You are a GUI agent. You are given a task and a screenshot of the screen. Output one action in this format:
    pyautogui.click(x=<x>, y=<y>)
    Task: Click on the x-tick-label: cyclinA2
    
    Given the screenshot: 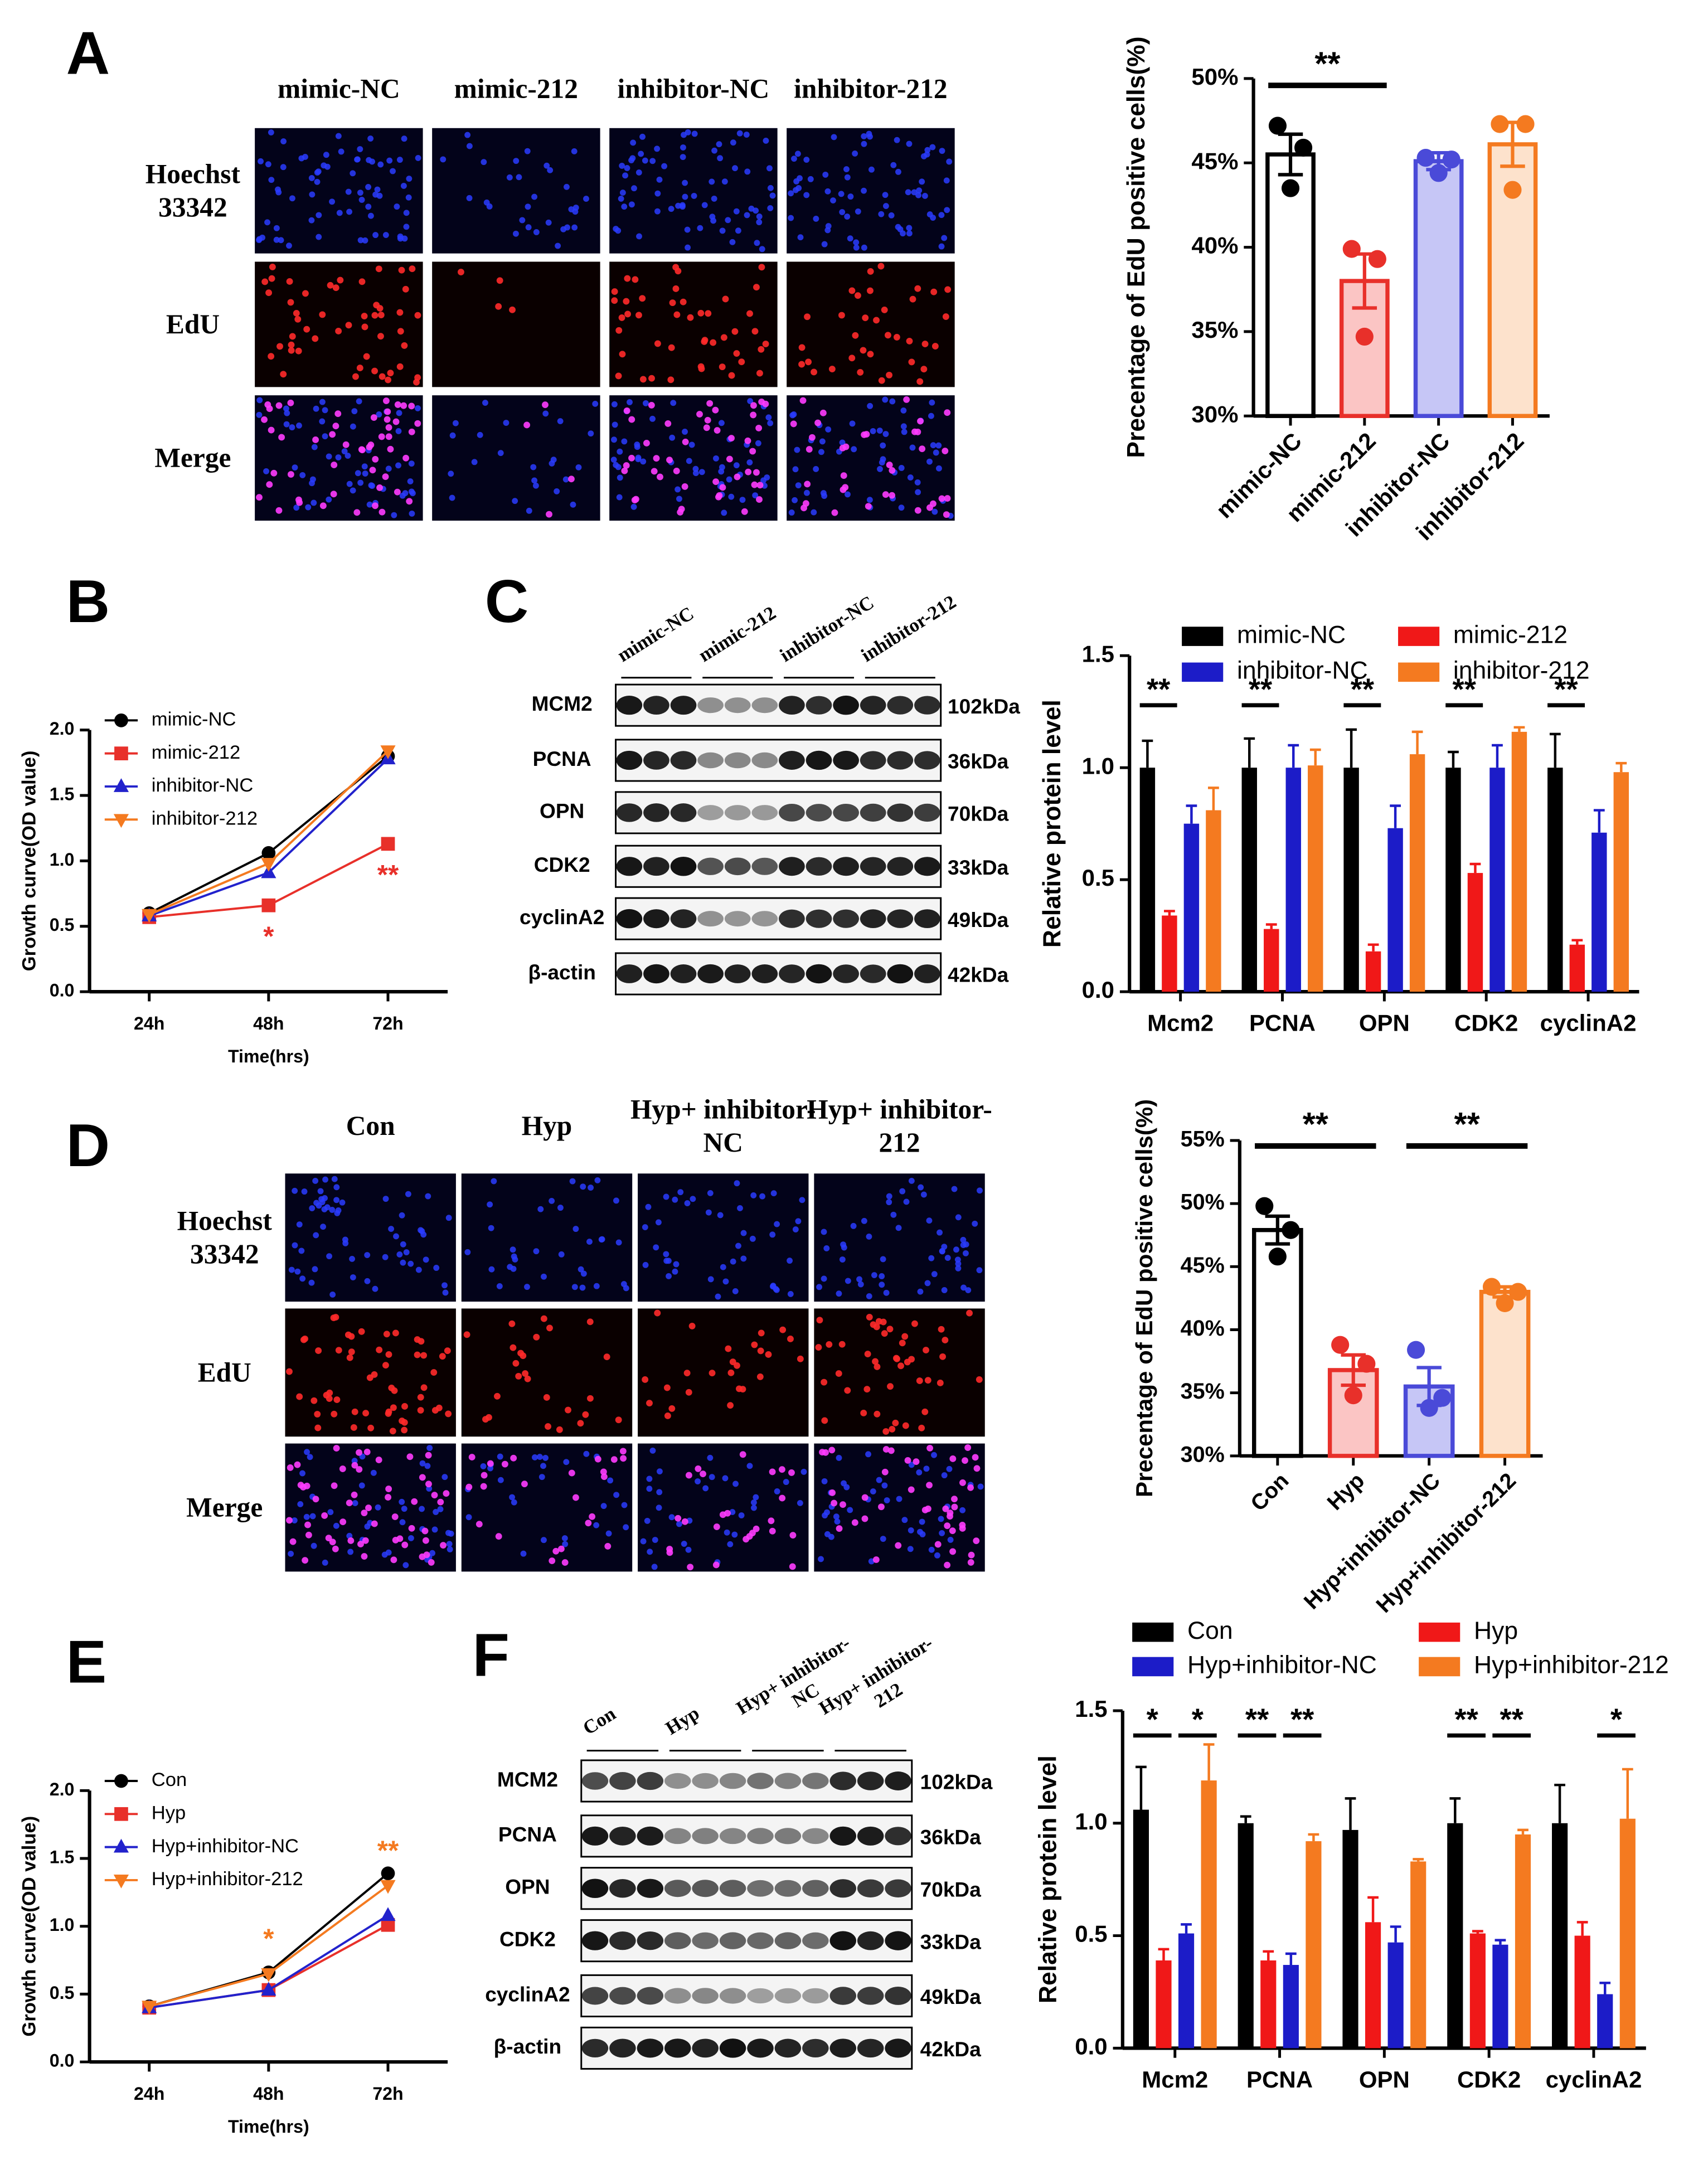 What is the action you would take?
    pyautogui.click(x=1594, y=2079)
    